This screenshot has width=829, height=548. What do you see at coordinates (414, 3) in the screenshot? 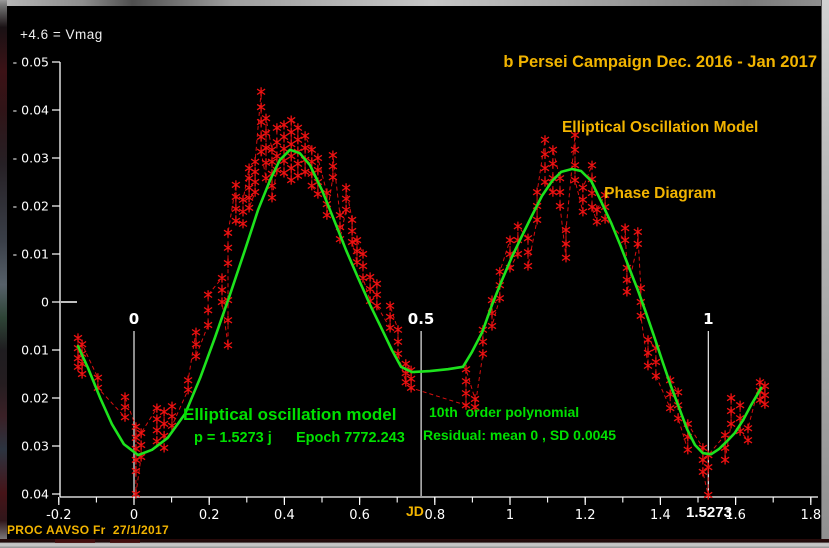
I see `window-border-top` at bounding box center [414, 3].